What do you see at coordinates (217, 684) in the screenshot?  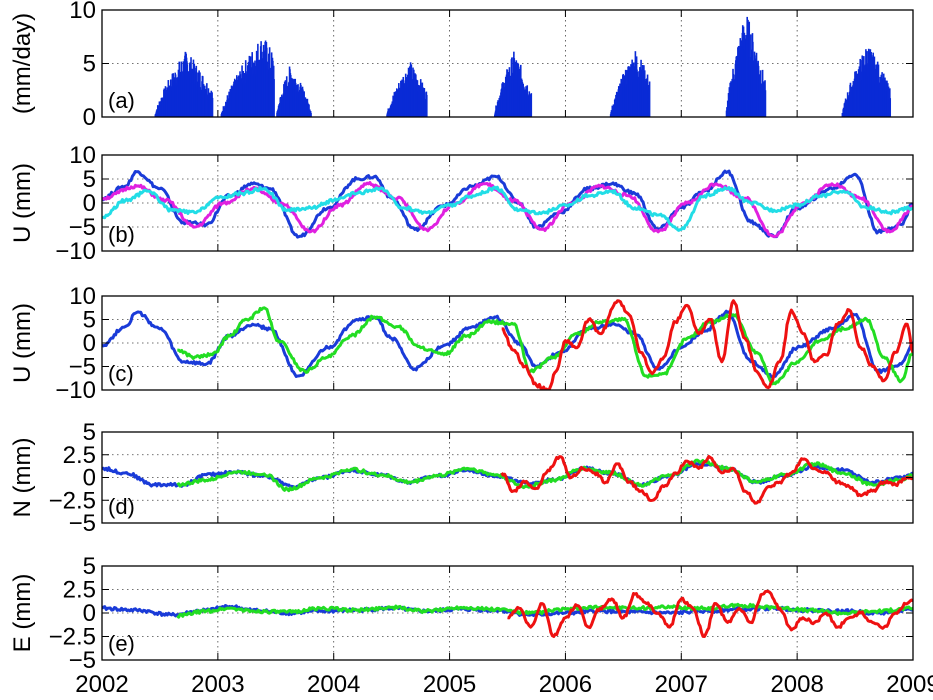 I see `x-tick-label: 2003` at bounding box center [217, 684].